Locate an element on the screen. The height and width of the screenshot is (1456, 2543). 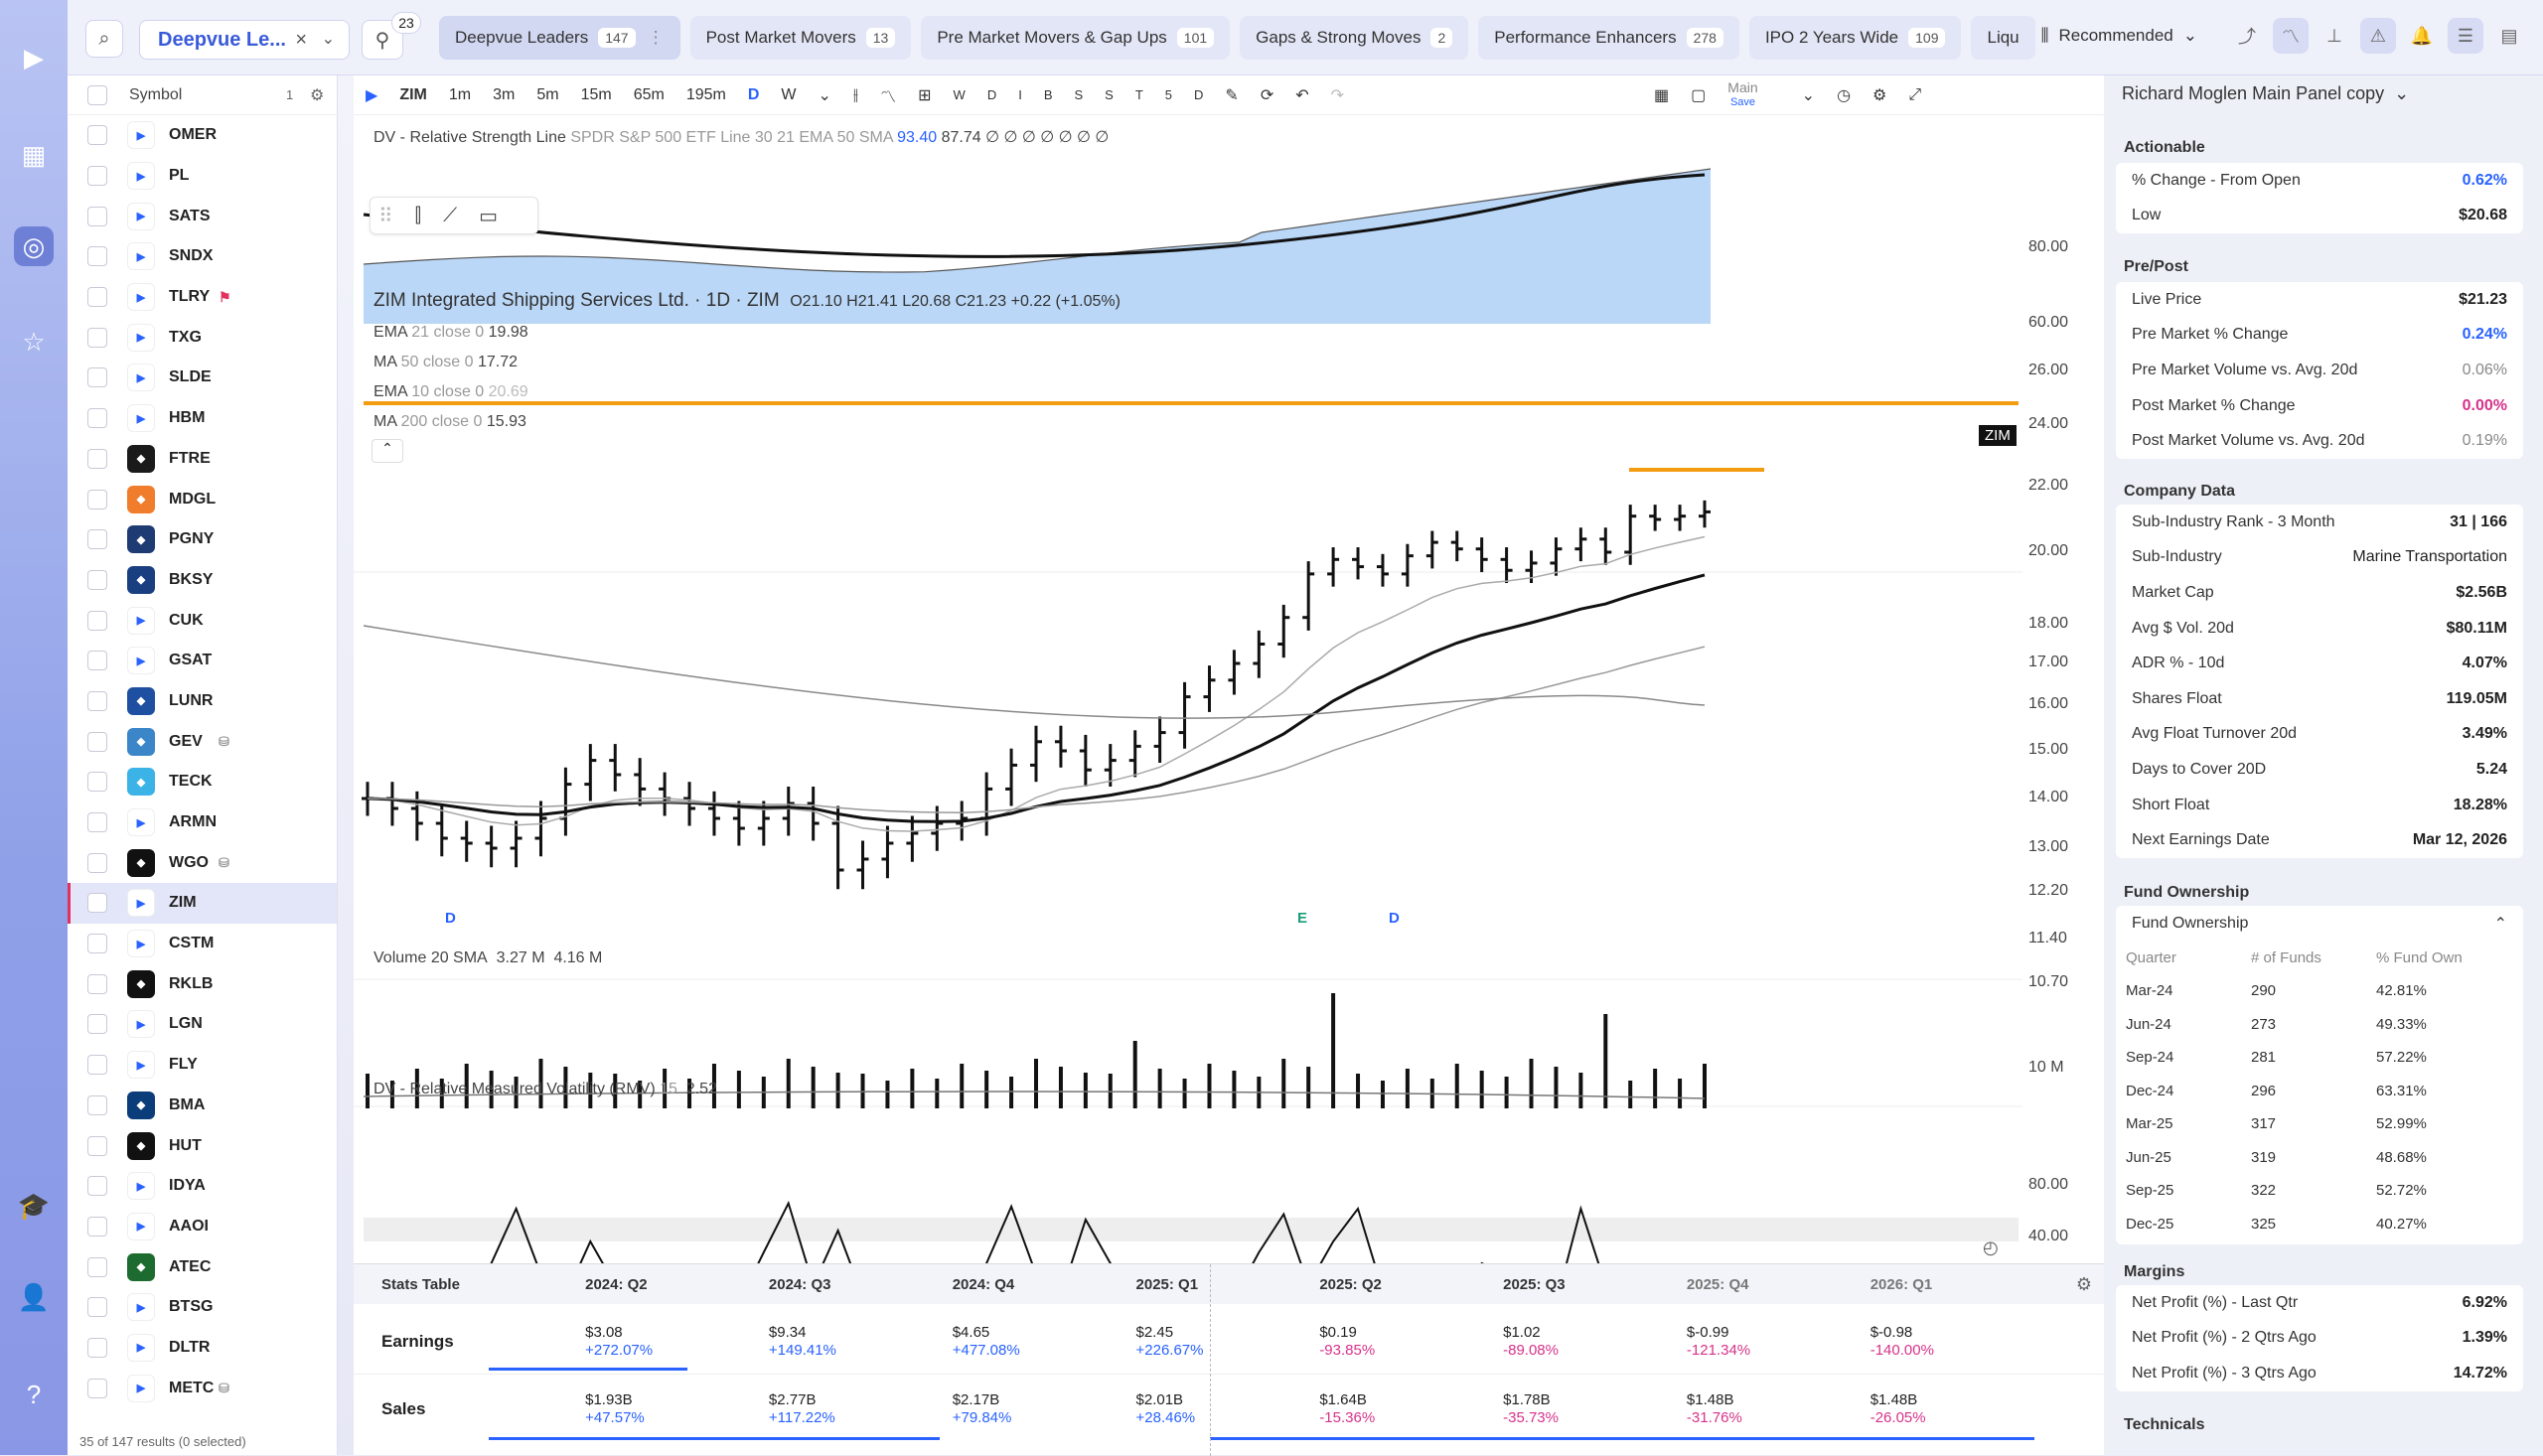
screen-tab: Pre Market Movers & Gap Ups 101 is located at coordinates (1076, 38).